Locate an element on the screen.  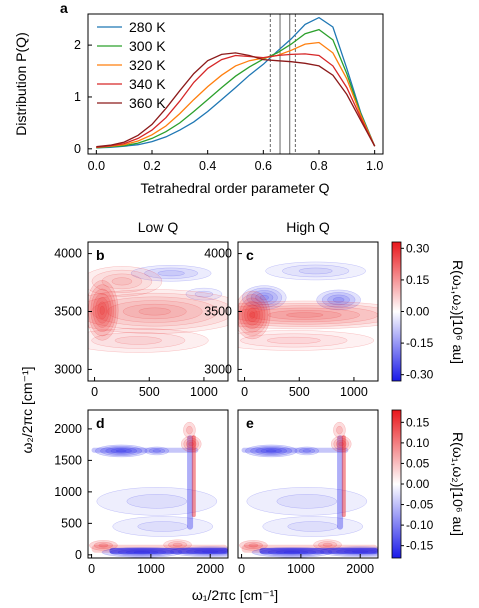
panel-e-frame is located at coordinates (308, 484).